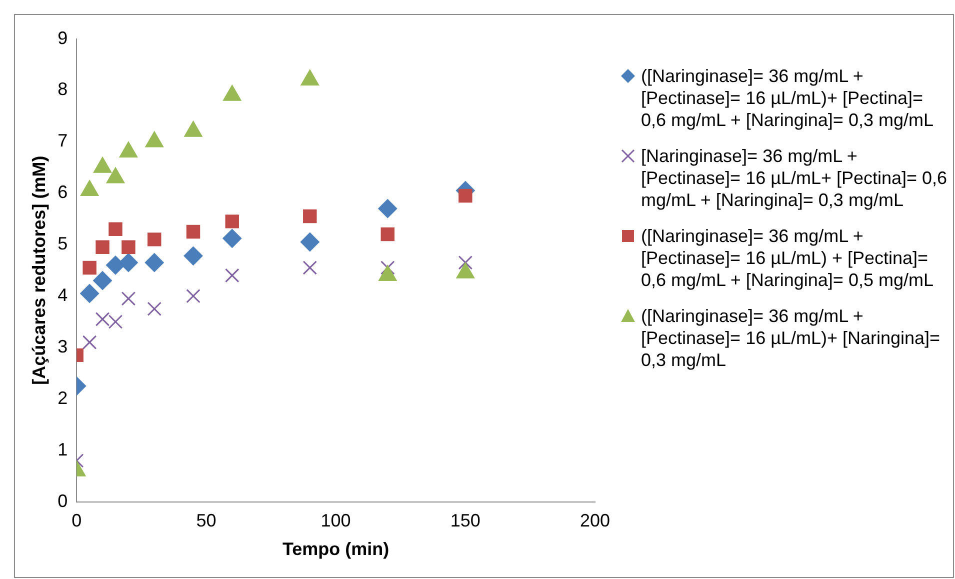 The image size is (955, 579). I want to click on y-tick-label: 5, so click(63, 244).